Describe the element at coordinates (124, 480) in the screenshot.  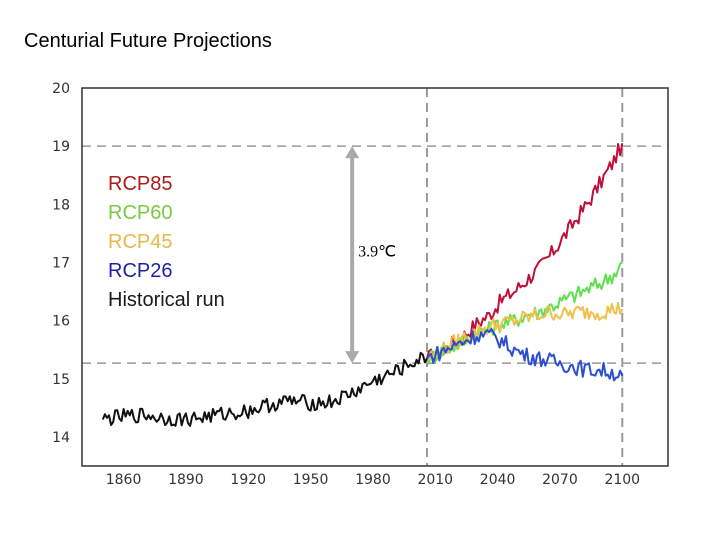
I see `x-tick-label: 1860` at that location.